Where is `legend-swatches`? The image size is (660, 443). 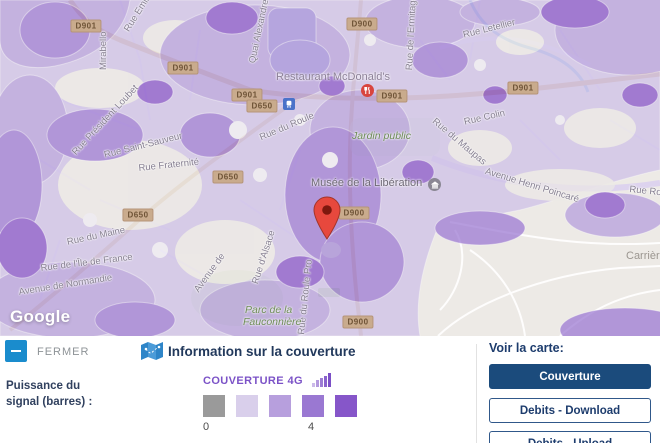 legend-swatches is located at coordinates (281, 406).